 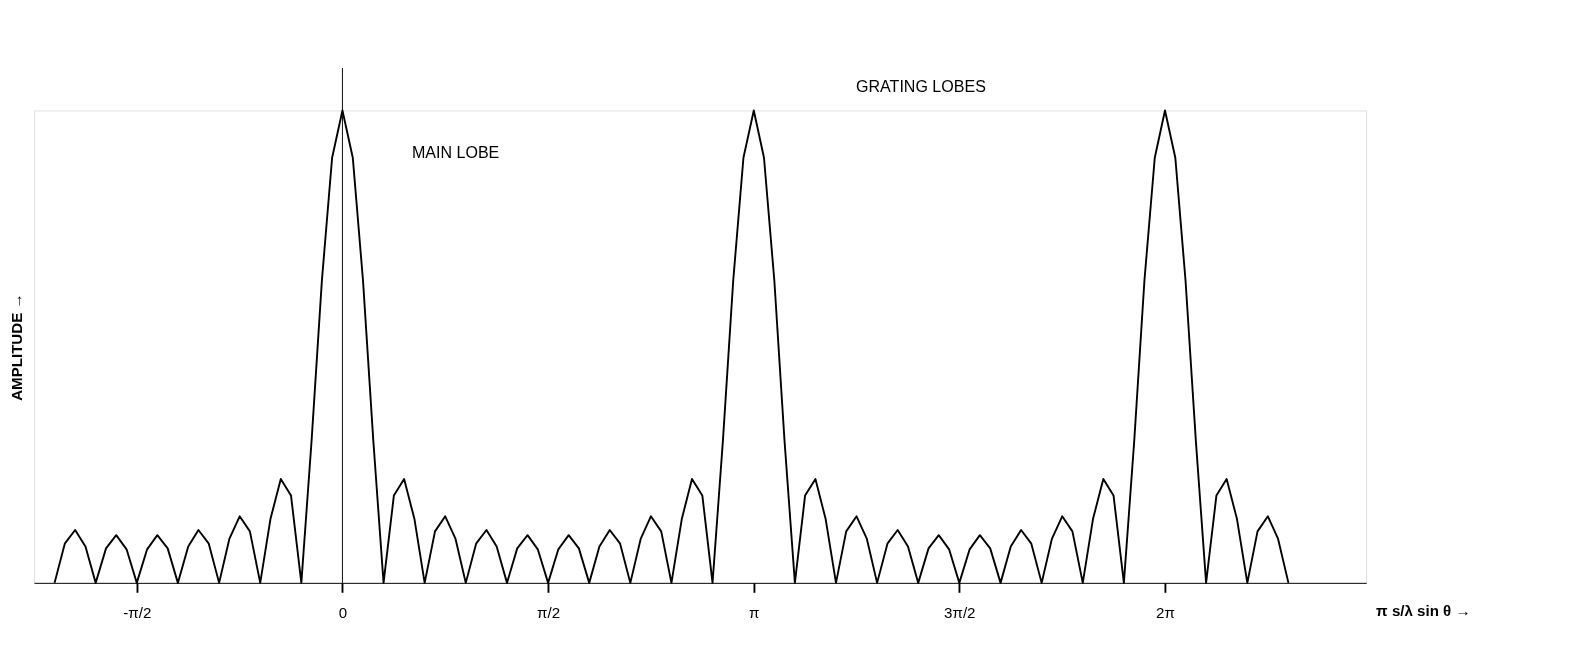 What do you see at coordinates (960, 613) in the screenshot?
I see `x-tick-label: 3π/2` at bounding box center [960, 613].